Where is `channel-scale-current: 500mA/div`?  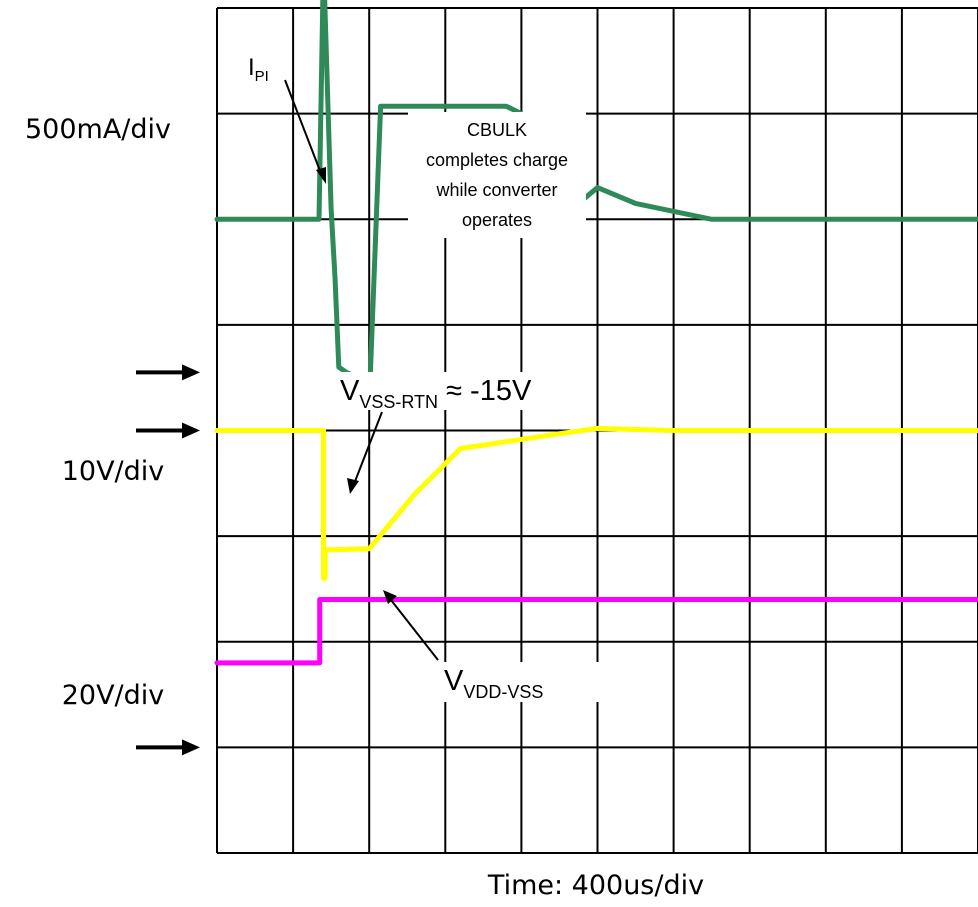
channel-scale-current: 500mA/div is located at coordinates (98, 129).